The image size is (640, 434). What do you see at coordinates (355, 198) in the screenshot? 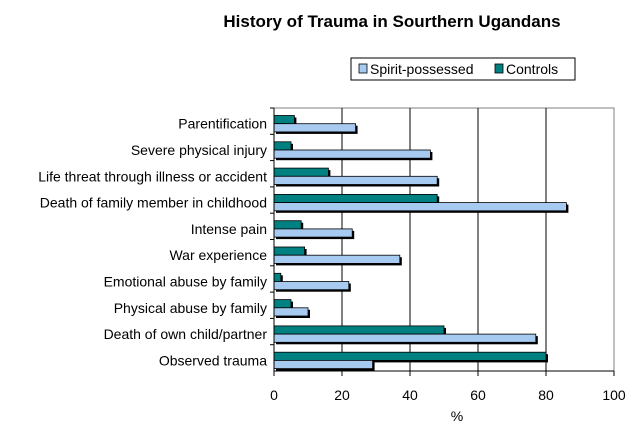
I see `bar-controls-death-of-family-member-in-childhood` at bounding box center [355, 198].